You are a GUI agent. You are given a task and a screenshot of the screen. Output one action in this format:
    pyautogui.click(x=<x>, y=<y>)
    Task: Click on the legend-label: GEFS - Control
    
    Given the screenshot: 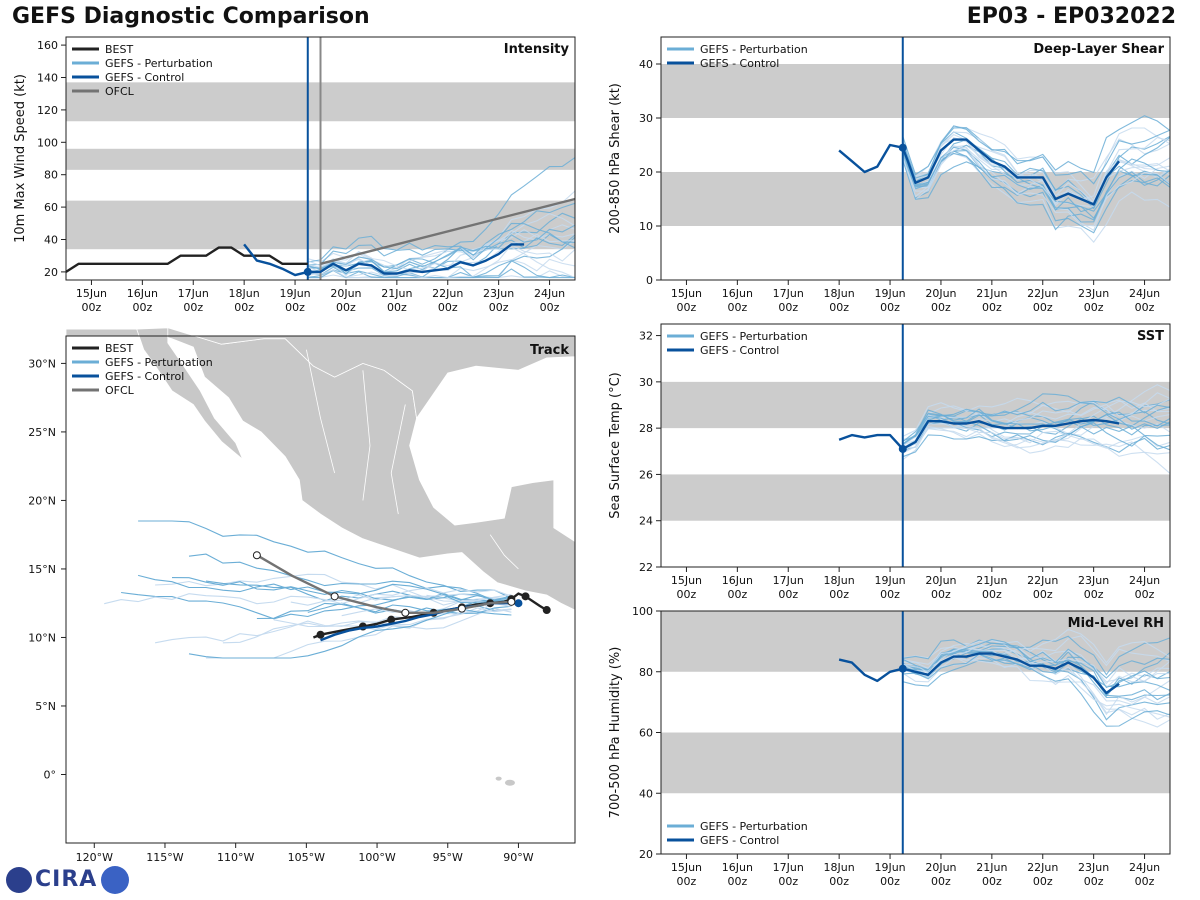 What is the action you would take?
    pyautogui.click(x=144, y=77)
    